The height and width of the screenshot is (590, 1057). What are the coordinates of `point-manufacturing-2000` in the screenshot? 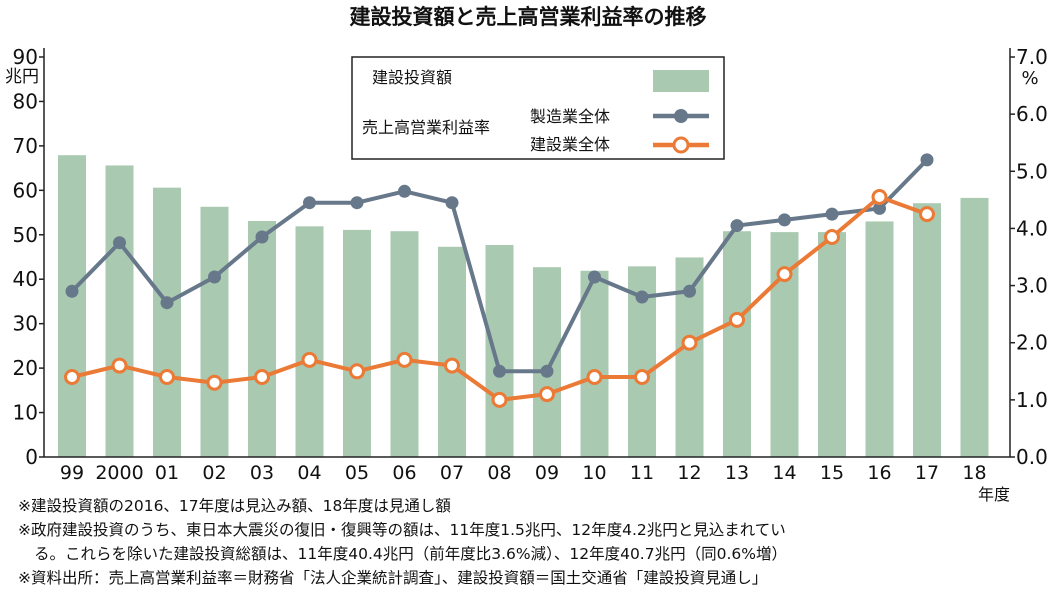 It's located at (119, 243).